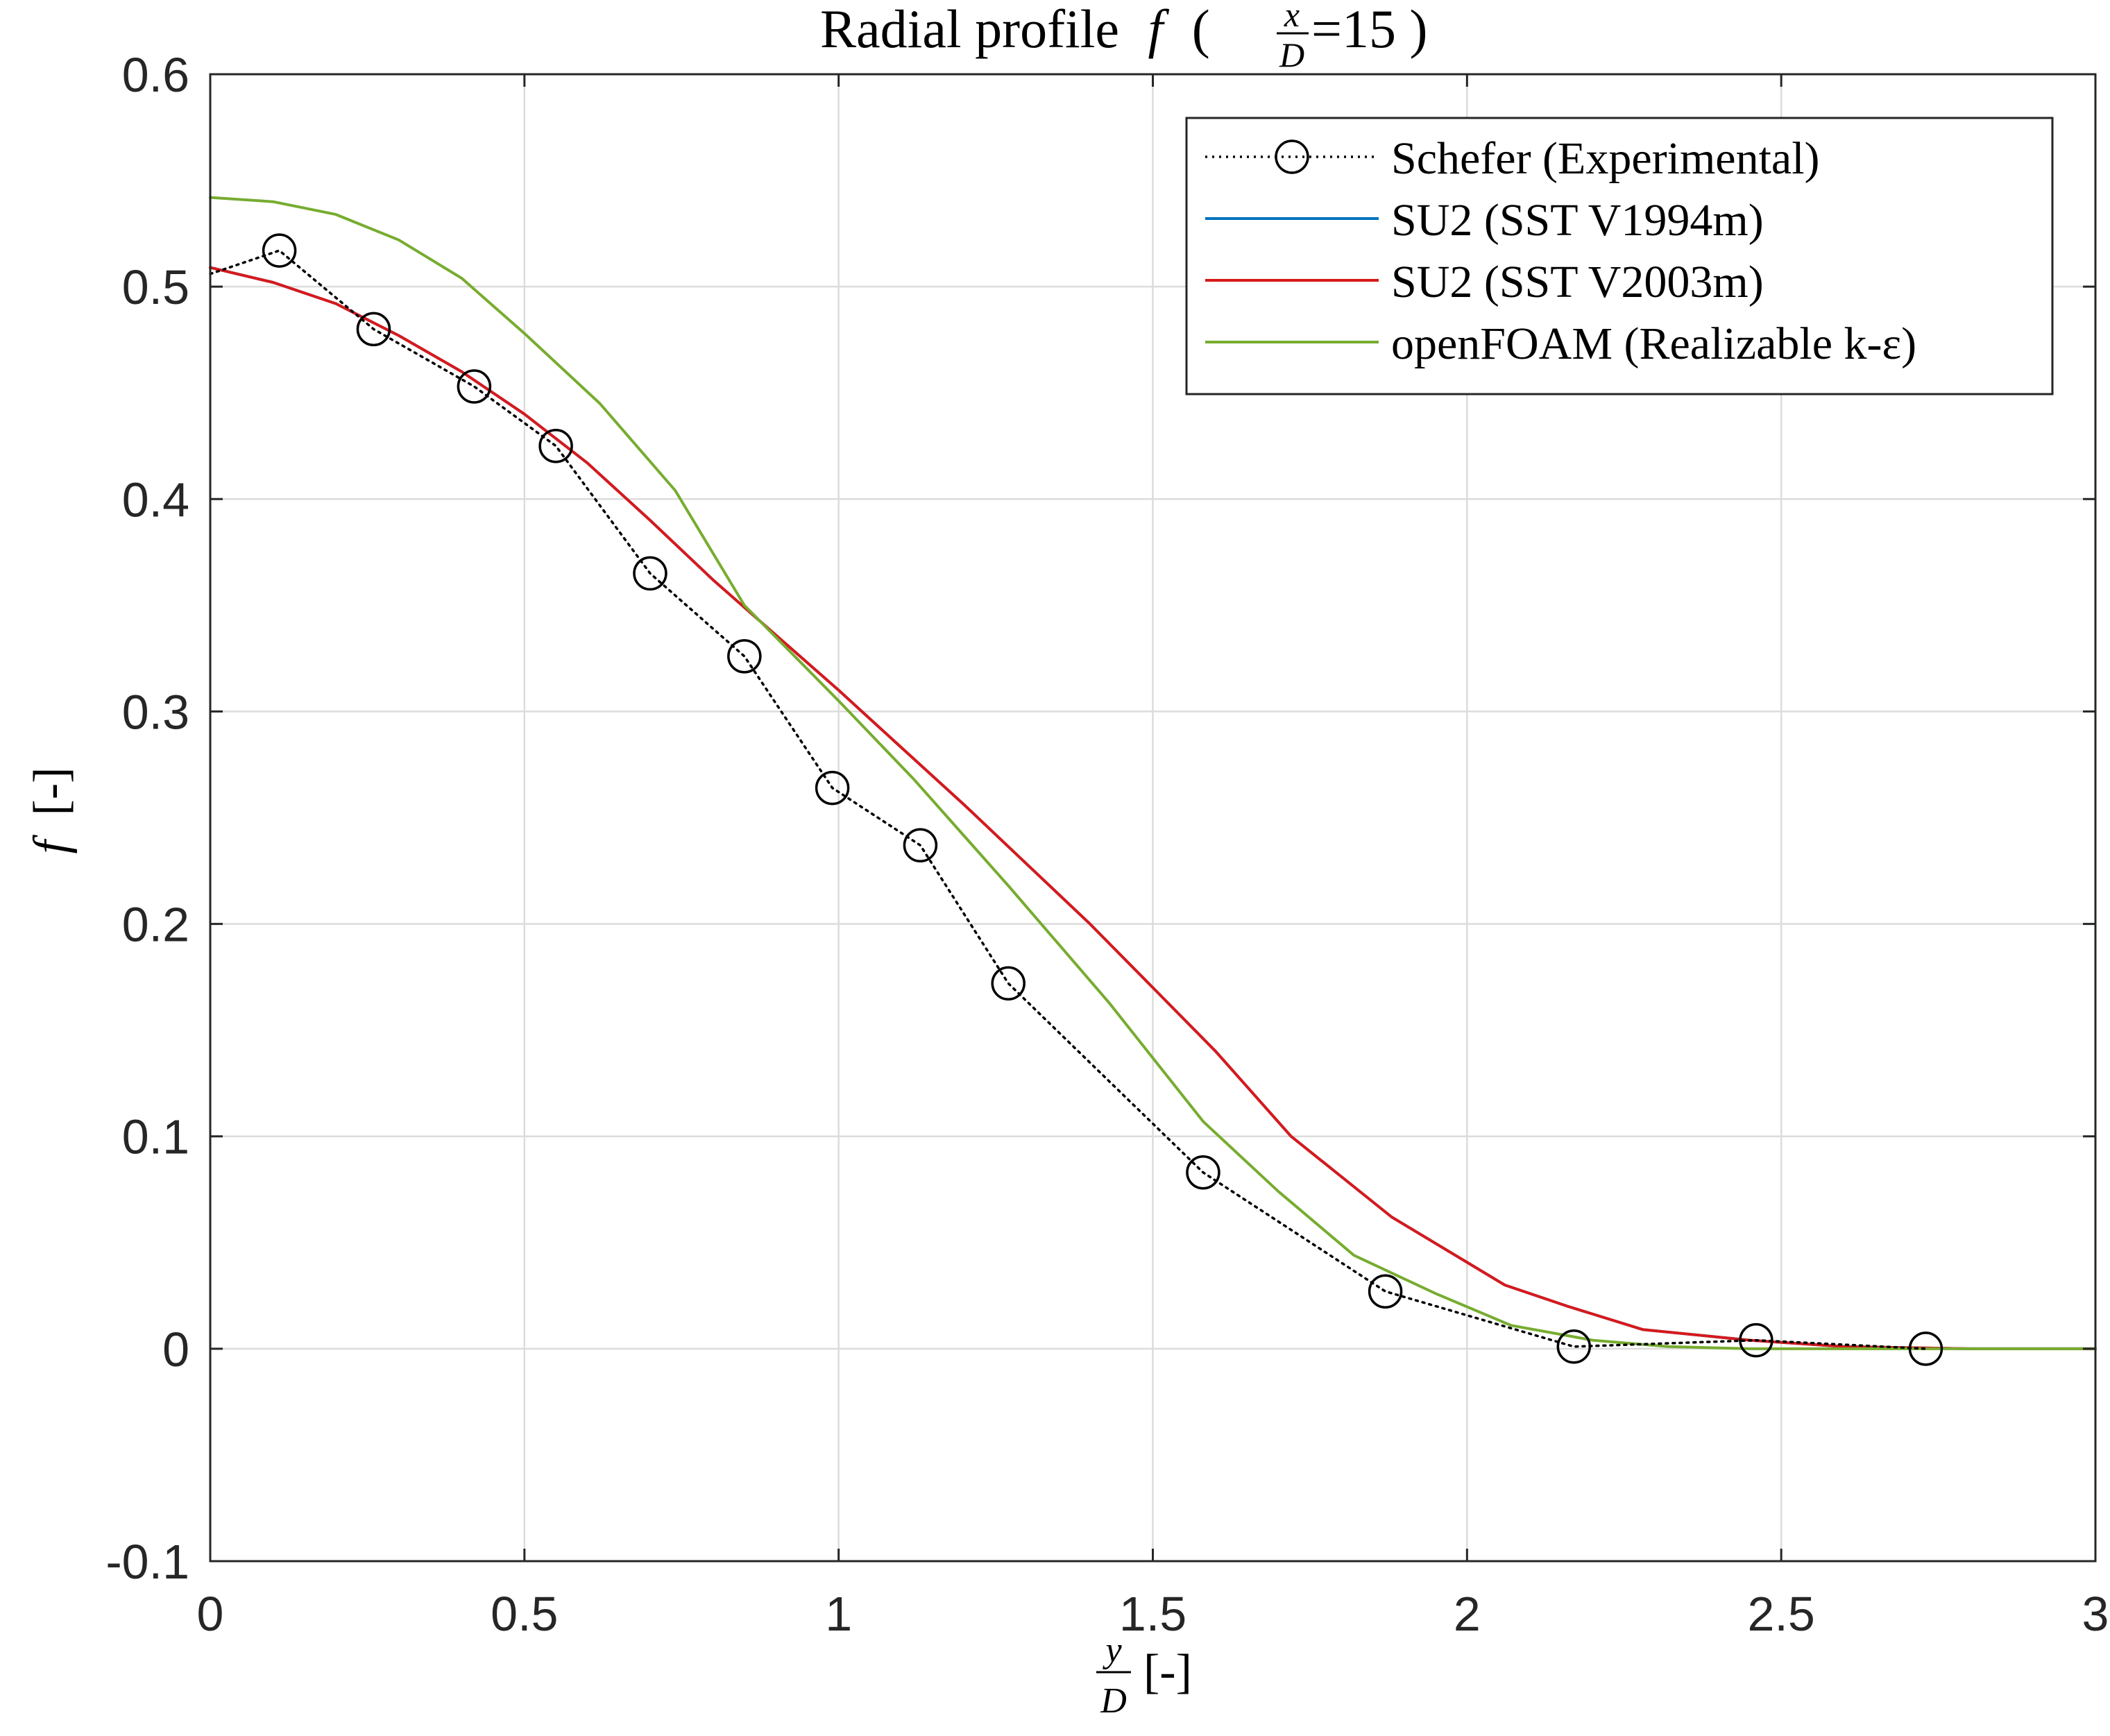  I want to click on svg-text: =15 ), so click(1369, 29).